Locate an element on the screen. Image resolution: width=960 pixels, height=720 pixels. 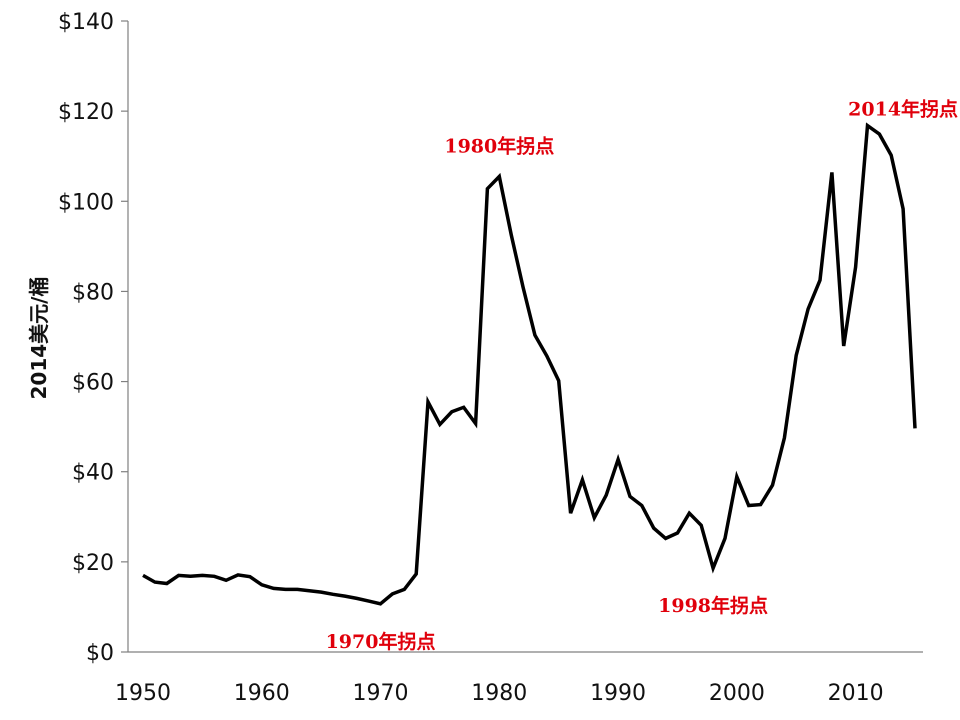
x-tick-label: 2010 is located at coordinates (856, 693).